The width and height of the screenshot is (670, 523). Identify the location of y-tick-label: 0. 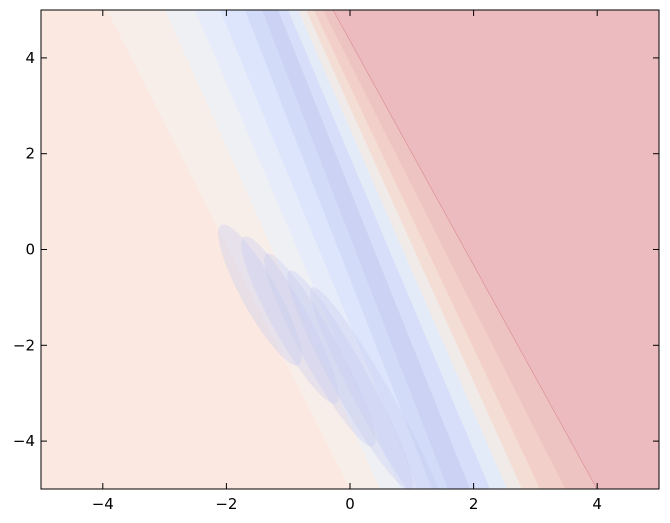
(30, 250).